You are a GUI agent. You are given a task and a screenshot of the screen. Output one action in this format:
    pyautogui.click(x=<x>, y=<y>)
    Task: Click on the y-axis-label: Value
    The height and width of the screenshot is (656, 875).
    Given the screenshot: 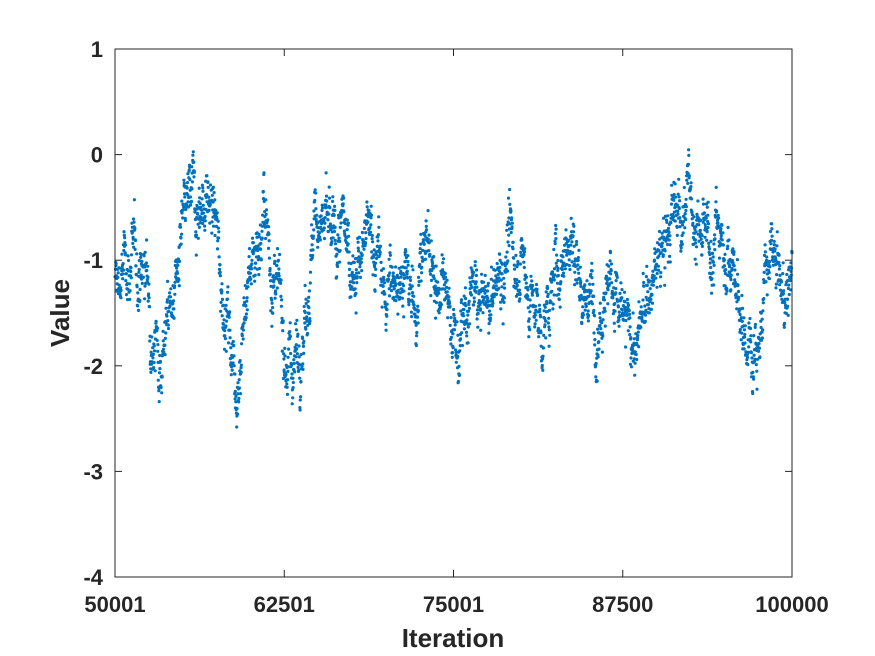 What is the action you would take?
    pyautogui.click(x=60, y=313)
    